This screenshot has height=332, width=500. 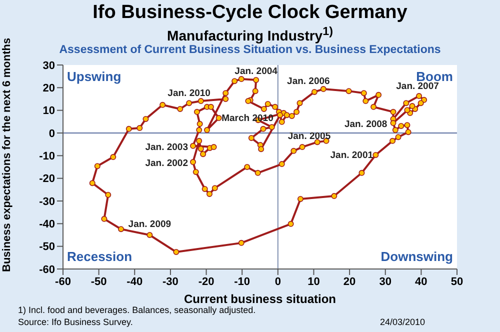 I want to click on annotation: Jan. 2007, so click(x=417, y=86).